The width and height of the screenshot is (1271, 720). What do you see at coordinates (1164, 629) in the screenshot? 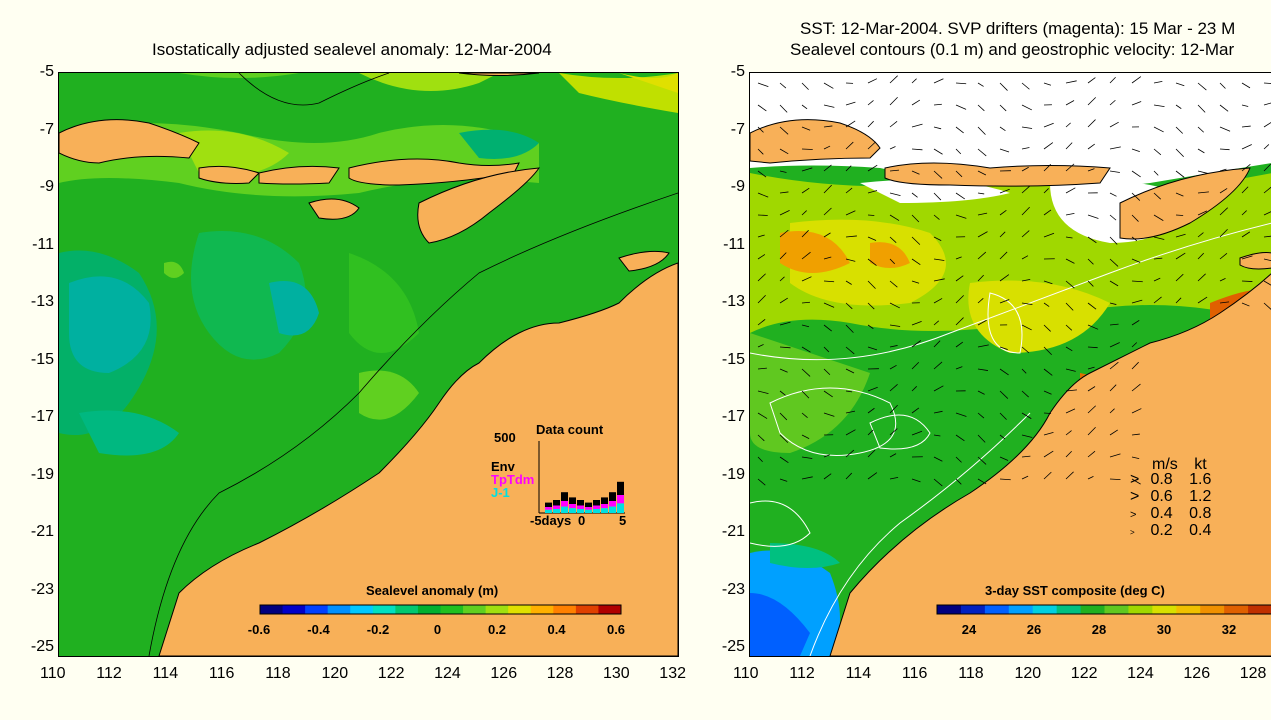
I see `colorbar-tick-label: 30` at bounding box center [1164, 629].